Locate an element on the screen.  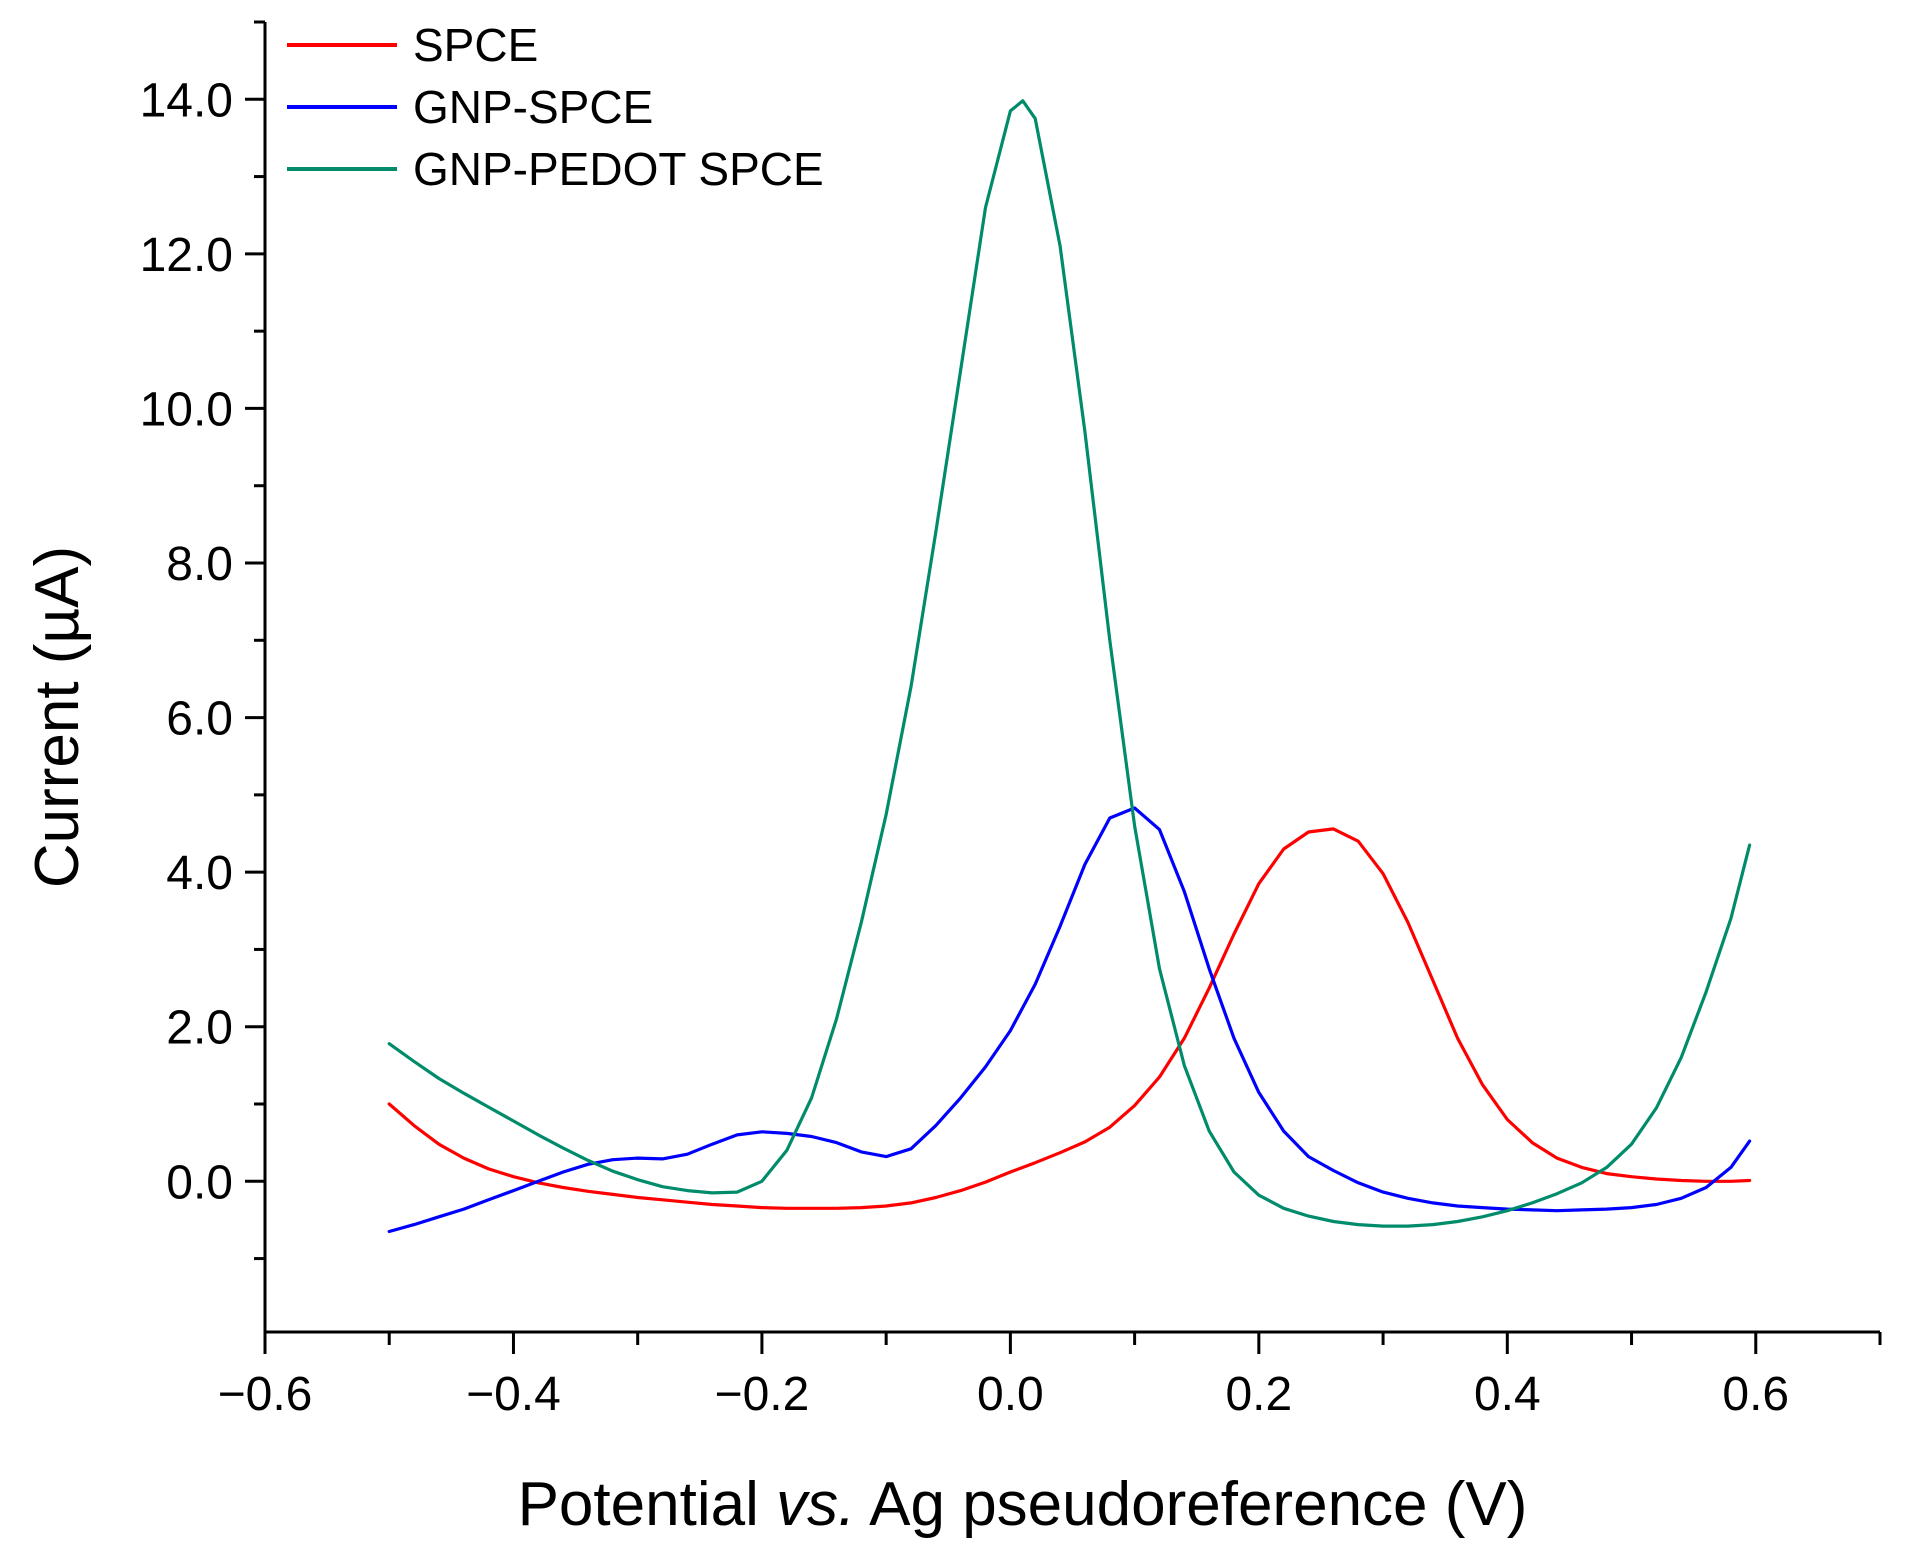
x-axis-title-part: Ag pseudoreference (V) is located at coordinates (1191, 1504).